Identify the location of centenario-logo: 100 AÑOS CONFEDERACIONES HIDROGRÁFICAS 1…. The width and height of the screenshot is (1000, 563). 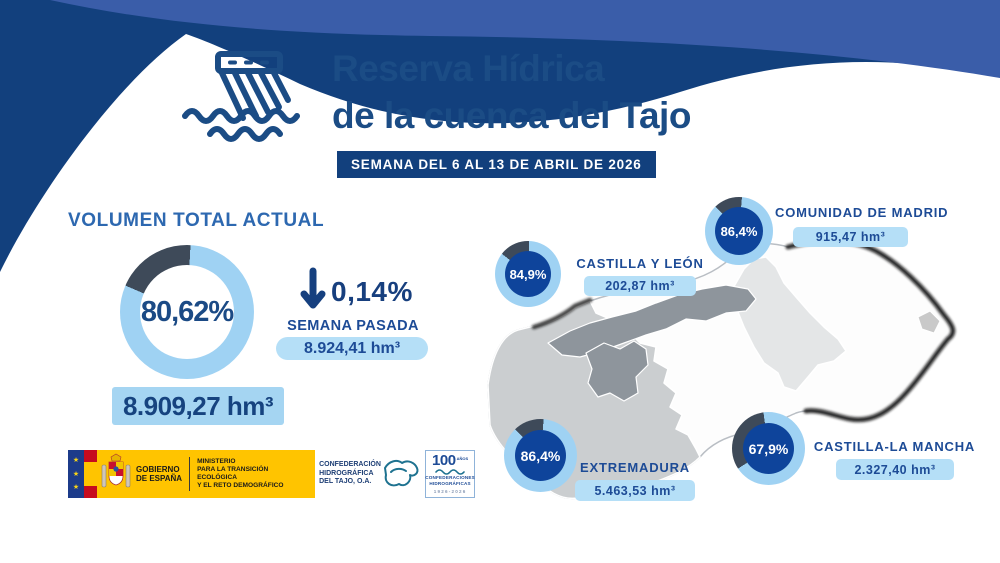
(450, 474).